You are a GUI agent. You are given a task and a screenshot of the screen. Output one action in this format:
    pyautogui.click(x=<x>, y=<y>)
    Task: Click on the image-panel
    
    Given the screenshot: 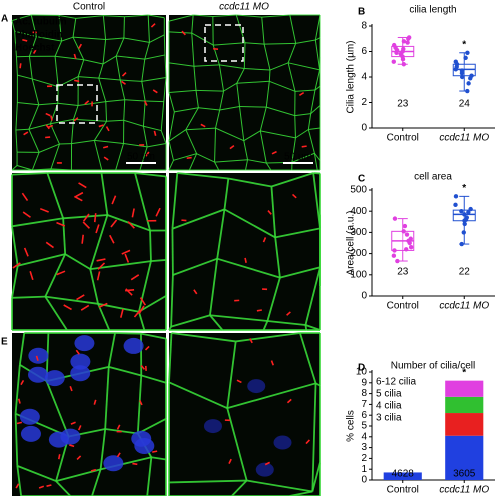 What is the action you would take?
    pyautogui.click(x=244, y=251)
    